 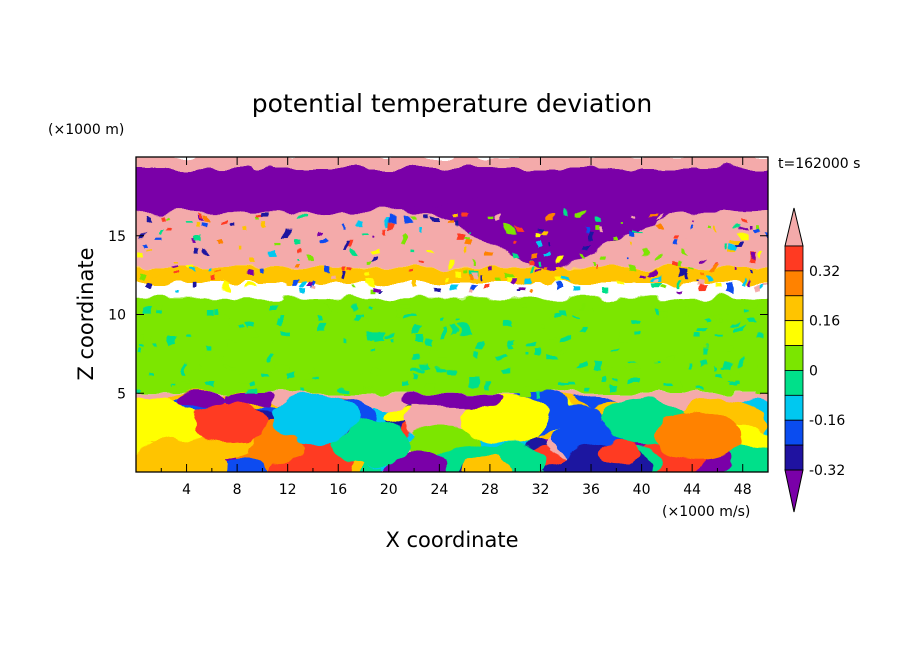 I want to click on x-tick-label: 28, so click(x=490, y=490).